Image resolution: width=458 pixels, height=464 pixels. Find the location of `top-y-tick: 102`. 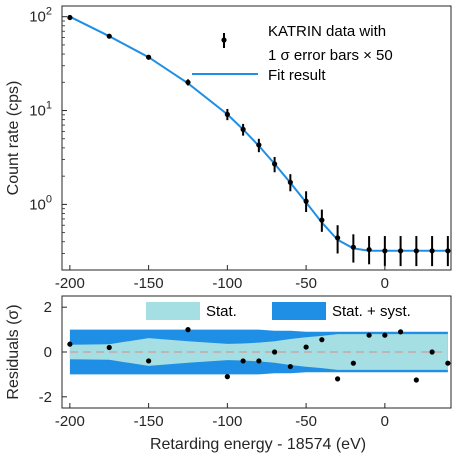

top-y-tick: 102 is located at coordinates (48, 16).